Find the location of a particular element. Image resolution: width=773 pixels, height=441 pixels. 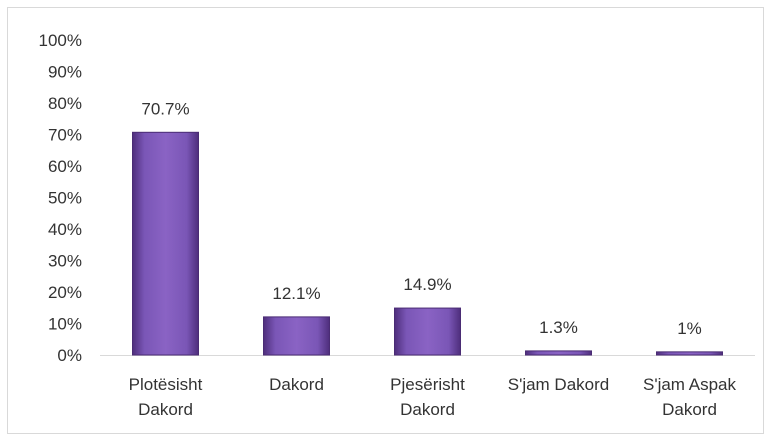

category-label: Plotësisht is located at coordinates (166, 384).